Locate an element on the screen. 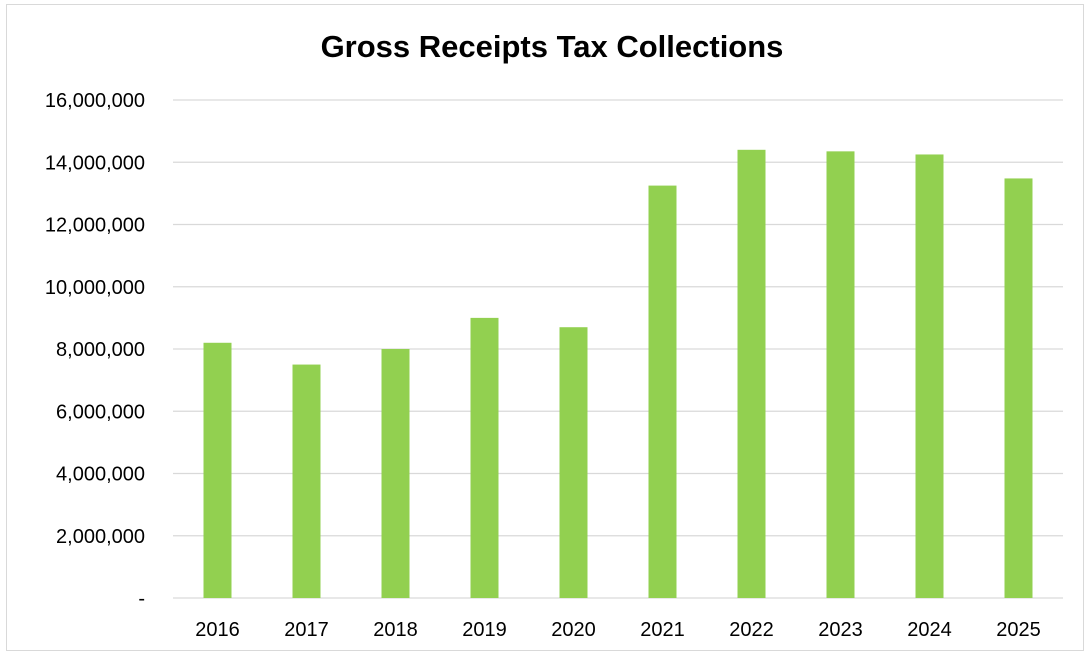 Image resolution: width=1091 pixels, height=657 pixels. x-tick-label: 2025 is located at coordinates (1018, 630).